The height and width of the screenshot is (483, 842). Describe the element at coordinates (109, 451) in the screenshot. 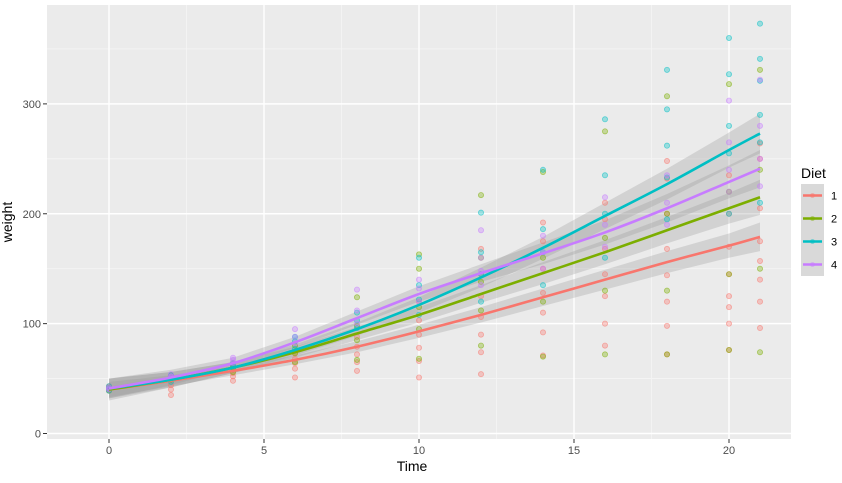

I see `x-tick-label: 0` at that location.